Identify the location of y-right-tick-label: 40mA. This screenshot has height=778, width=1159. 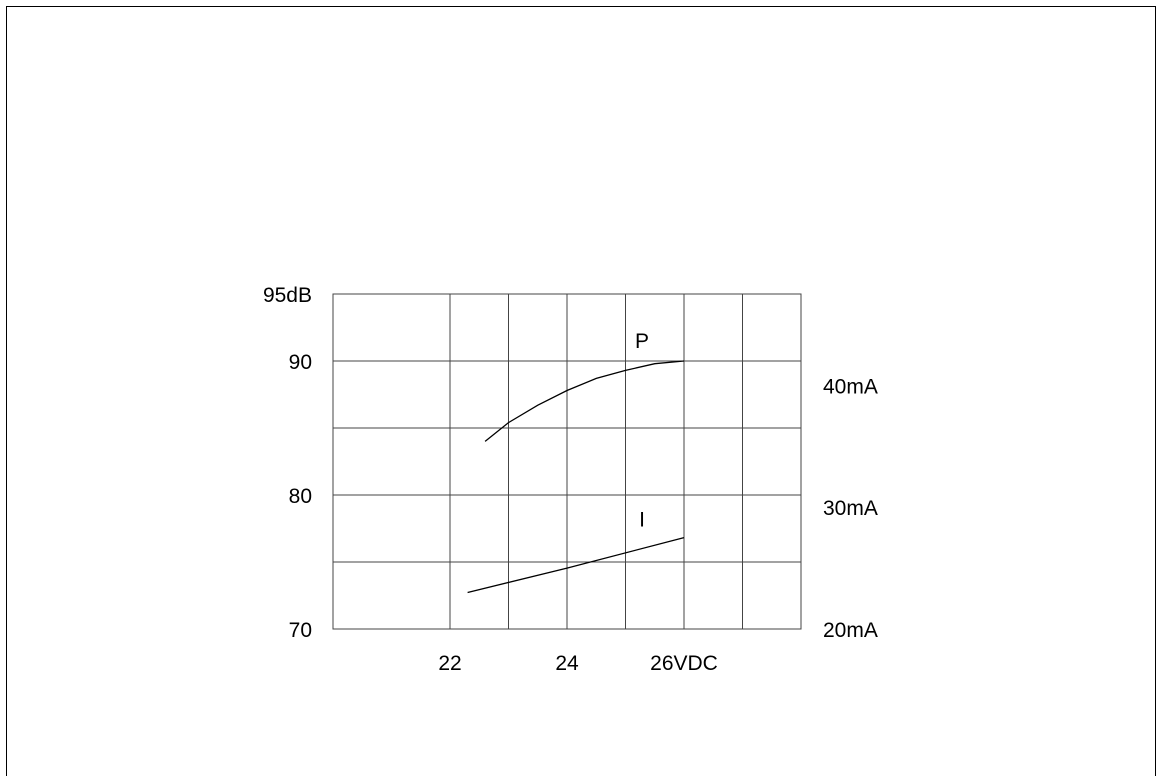
(850, 386).